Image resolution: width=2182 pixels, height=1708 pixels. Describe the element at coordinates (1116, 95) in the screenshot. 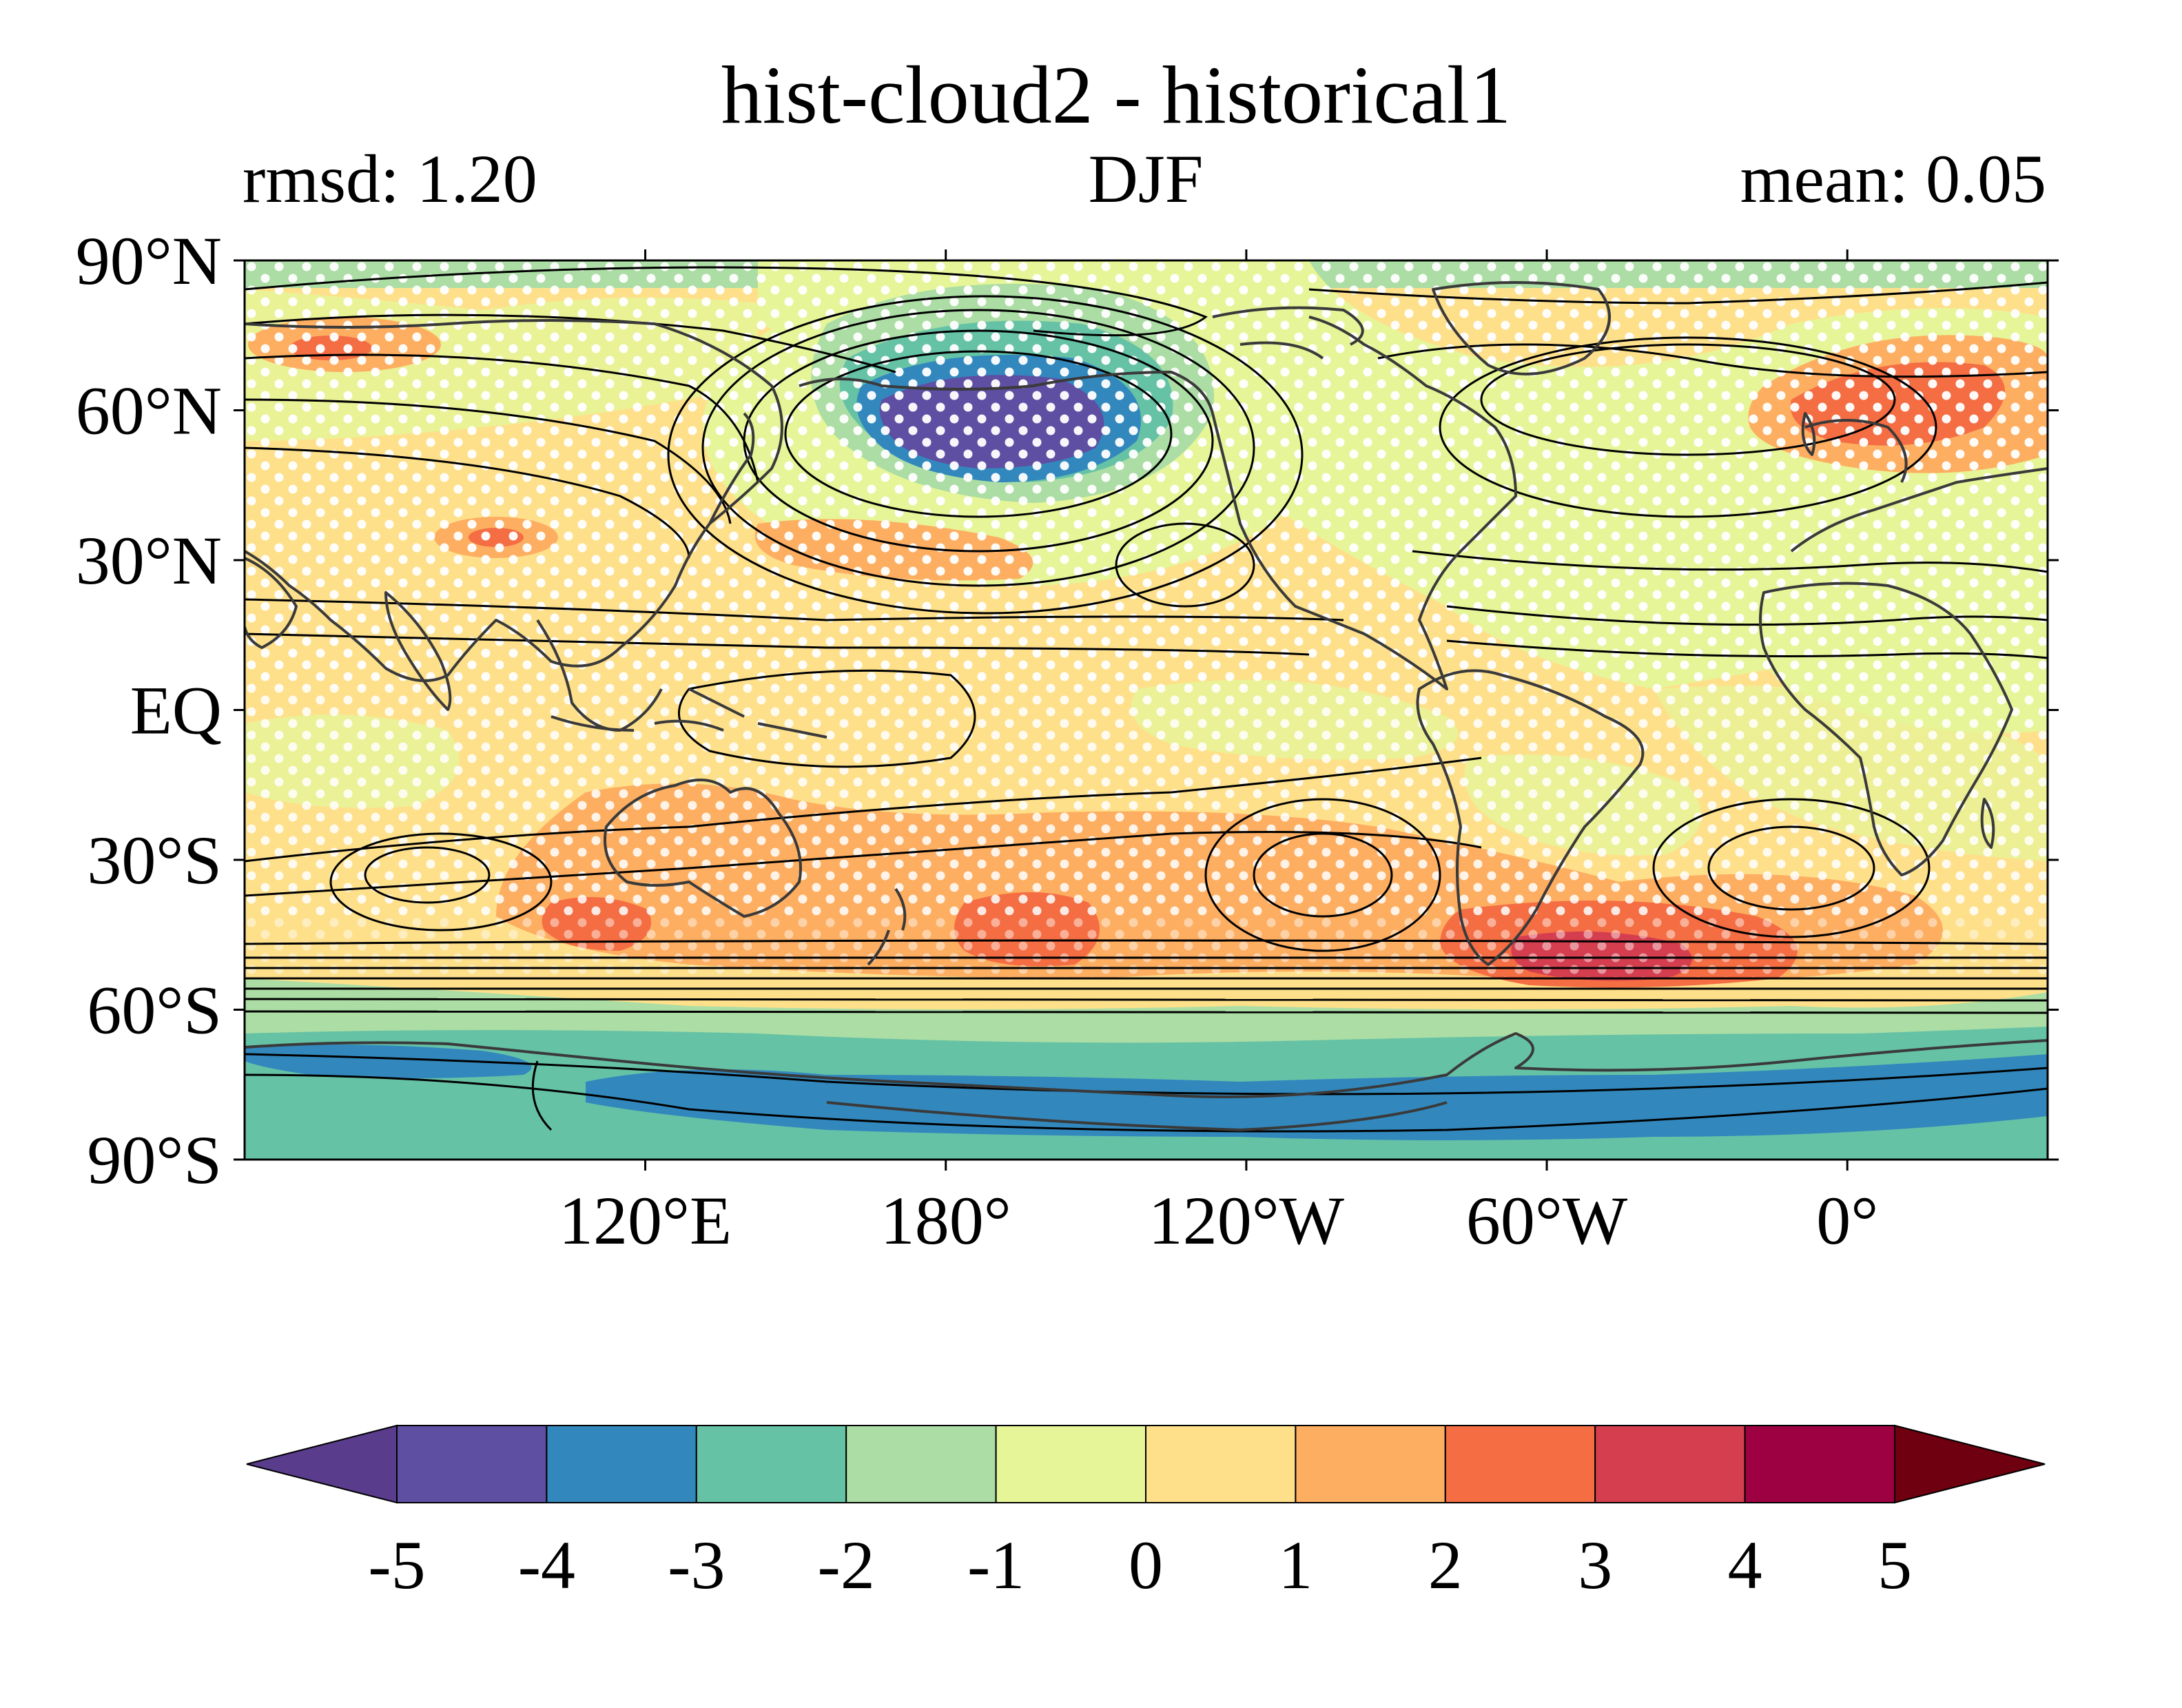

I see `chart-title: hist-cloud2 - historical1` at that location.